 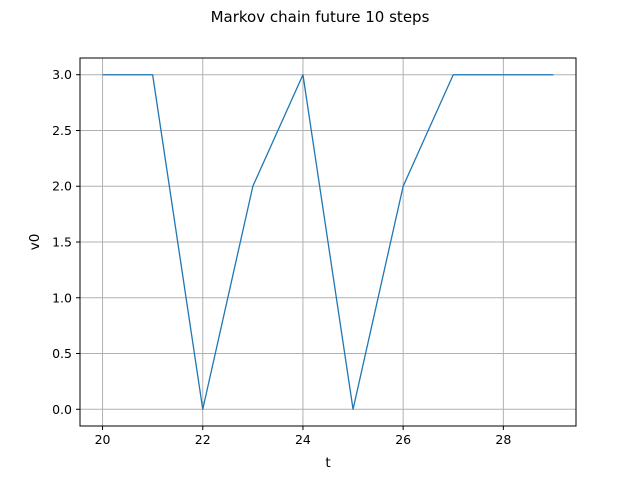 I want to click on y-tick-label: 1.0, so click(x=62, y=297).